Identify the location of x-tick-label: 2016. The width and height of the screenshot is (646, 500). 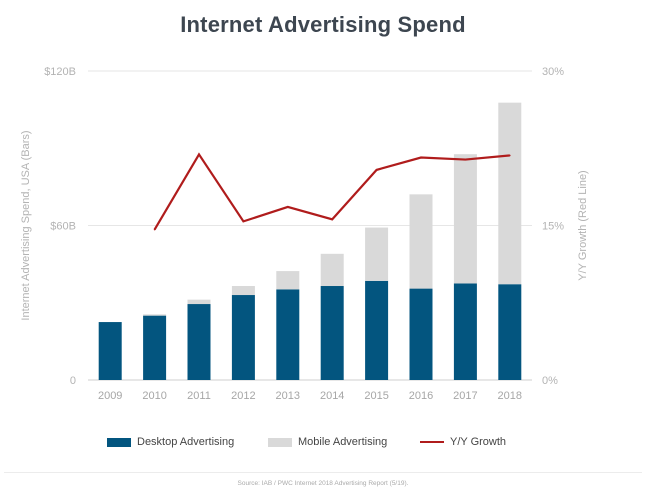
(421, 396).